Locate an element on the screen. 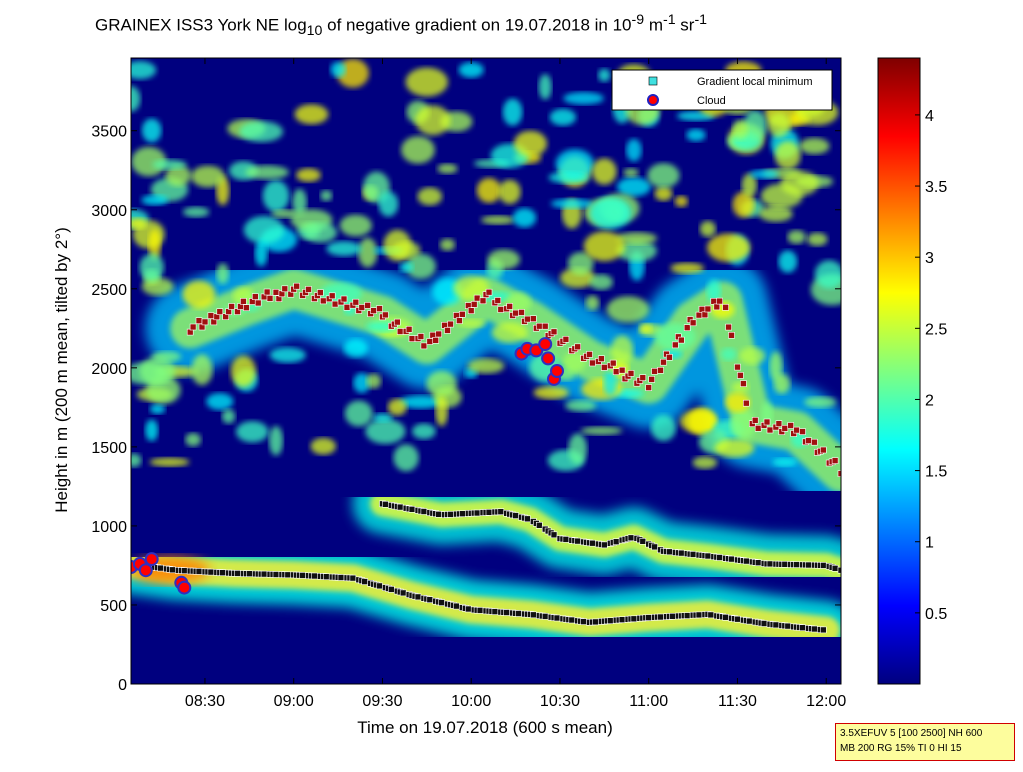  colorbar-gradient is located at coordinates (899, 371).